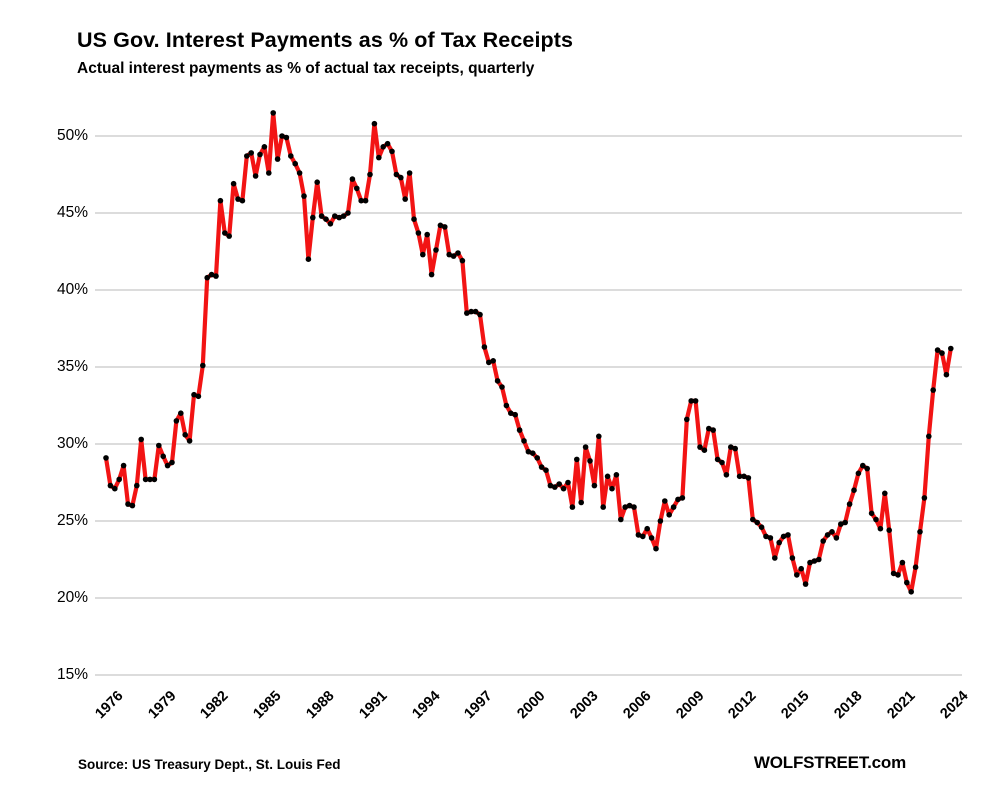  What do you see at coordinates (72, 674) in the screenshot?
I see `y-tick-label: 15%` at bounding box center [72, 674].